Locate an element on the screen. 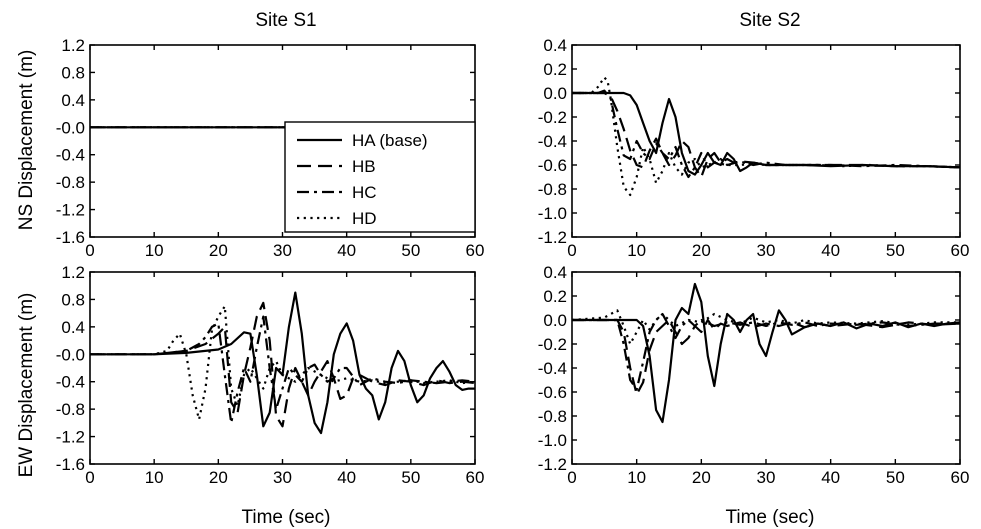  ylabel-ns: NS Displacement (m) is located at coordinates (26, 140).